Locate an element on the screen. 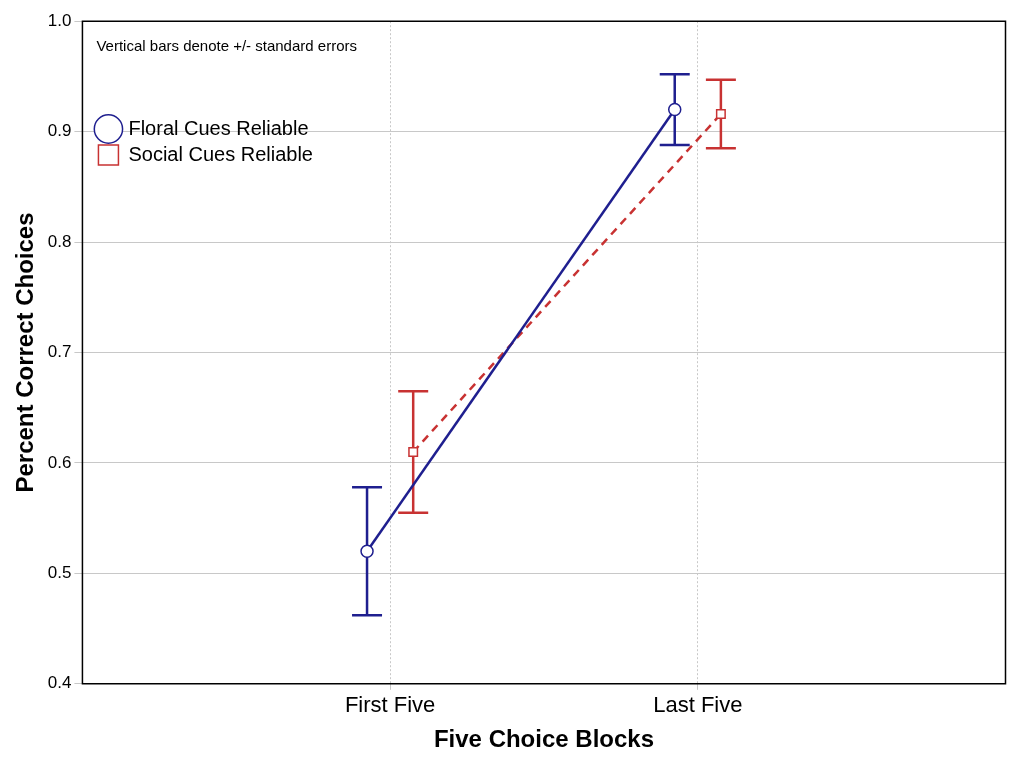  legend-label: Social Cues Reliable is located at coordinates (220, 153).